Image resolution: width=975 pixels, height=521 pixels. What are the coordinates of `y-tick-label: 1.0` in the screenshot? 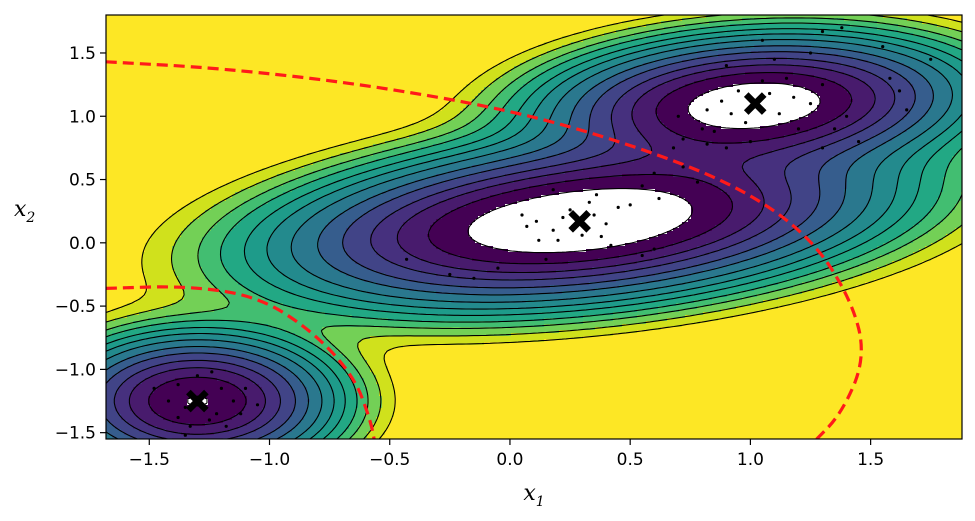 It's located at (82, 117).